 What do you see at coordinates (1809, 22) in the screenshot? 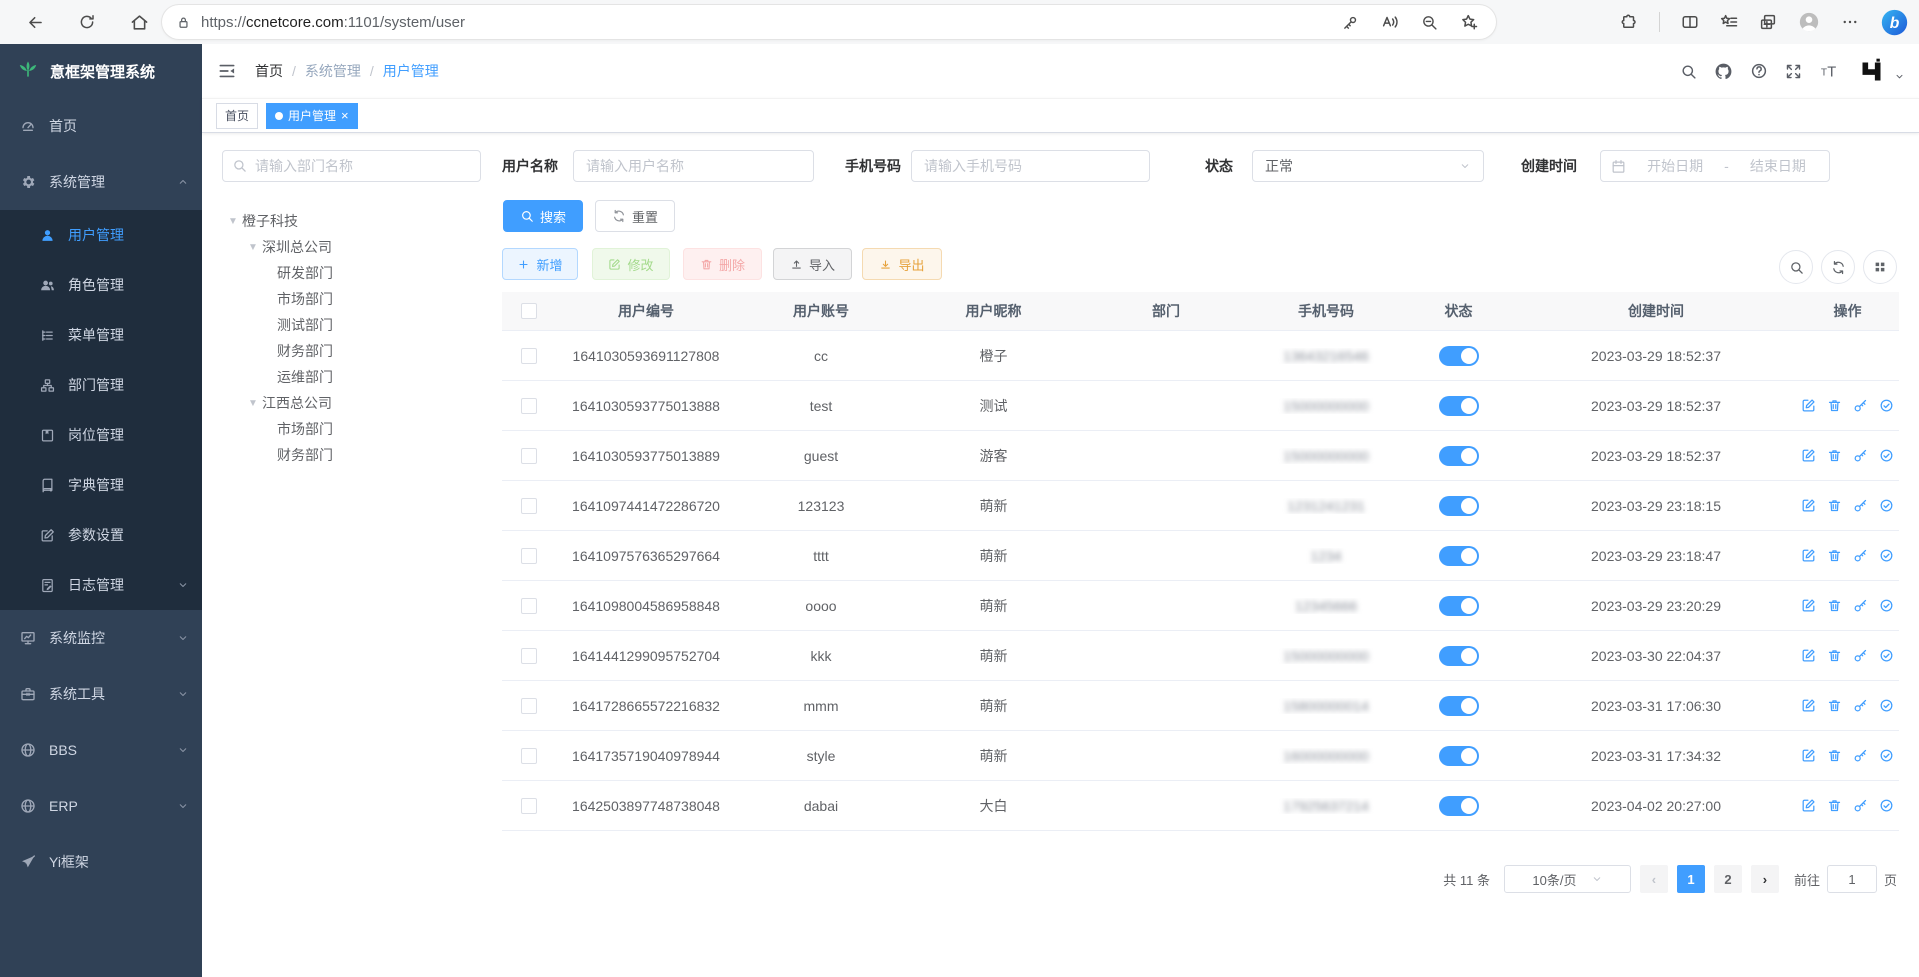
I see `profile-avatar-icon` at bounding box center [1809, 22].